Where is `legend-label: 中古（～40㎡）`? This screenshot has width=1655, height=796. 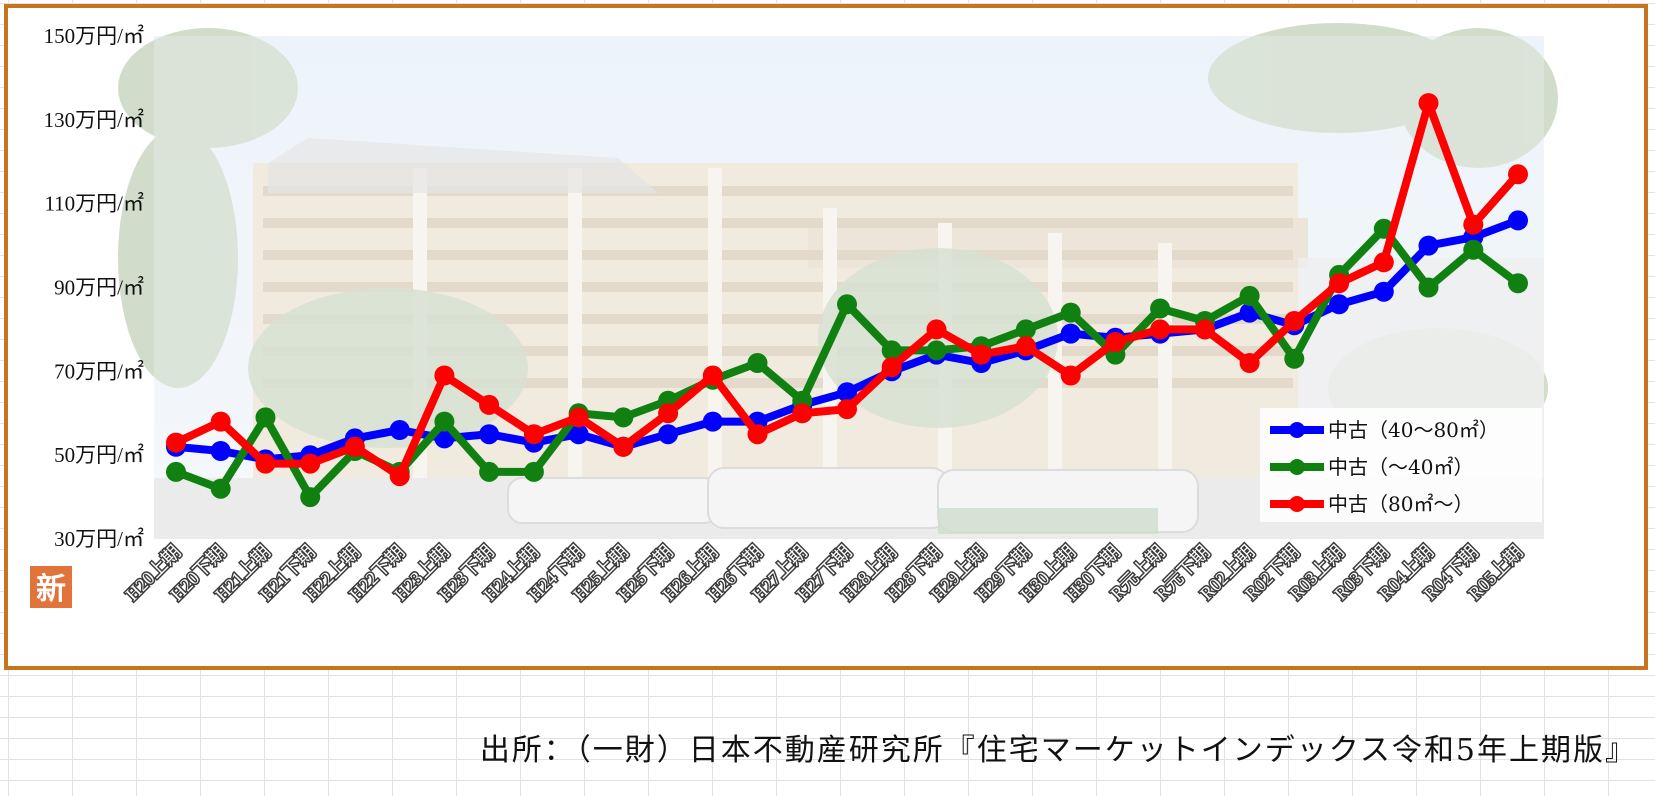 legend-label: 中古（～40㎡） is located at coordinates (1400, 467).